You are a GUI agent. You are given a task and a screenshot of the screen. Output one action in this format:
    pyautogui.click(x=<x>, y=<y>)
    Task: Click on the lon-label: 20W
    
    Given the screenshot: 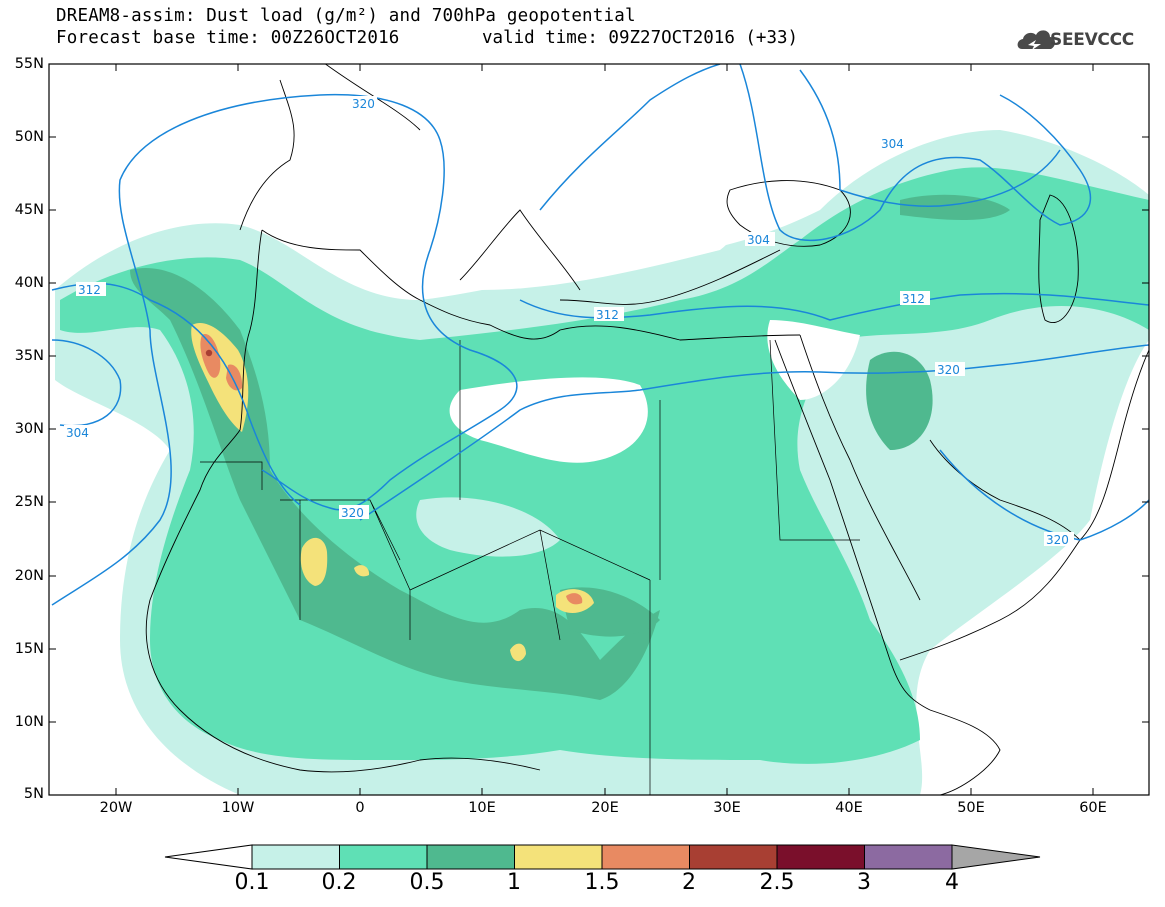 What is the action you would take?
    pyautogui.click(x=116, y=808)
    